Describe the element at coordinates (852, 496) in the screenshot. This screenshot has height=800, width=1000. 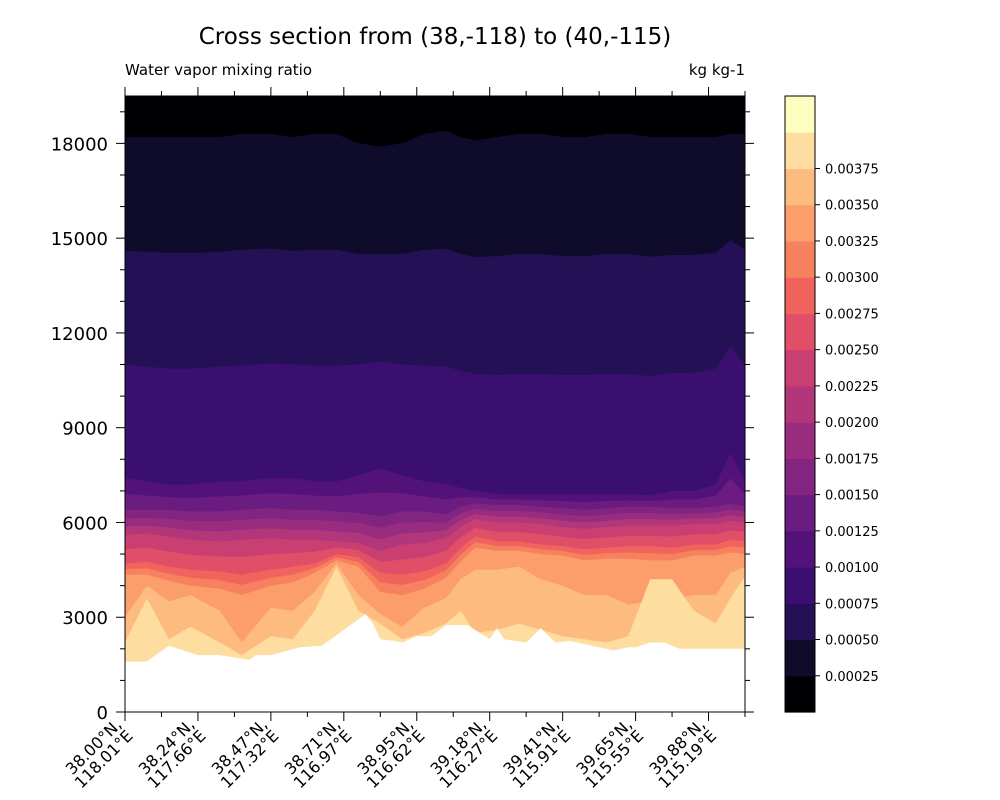
I see `colorbar-label: 0.00150` at that location.